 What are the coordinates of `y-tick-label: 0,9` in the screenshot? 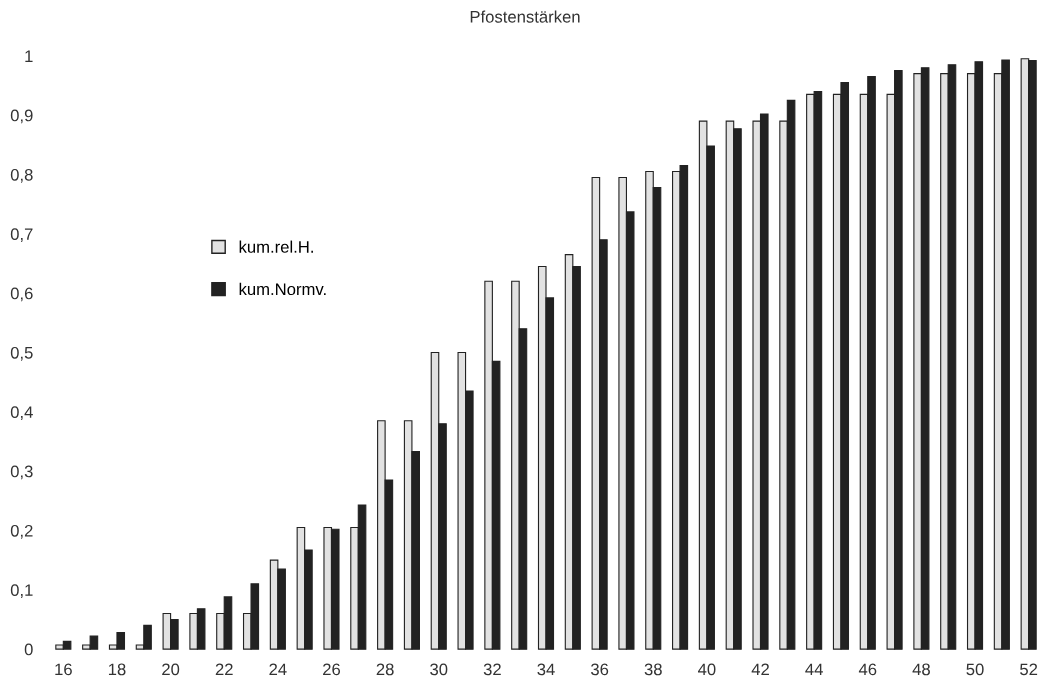 It's located at (21, 116).